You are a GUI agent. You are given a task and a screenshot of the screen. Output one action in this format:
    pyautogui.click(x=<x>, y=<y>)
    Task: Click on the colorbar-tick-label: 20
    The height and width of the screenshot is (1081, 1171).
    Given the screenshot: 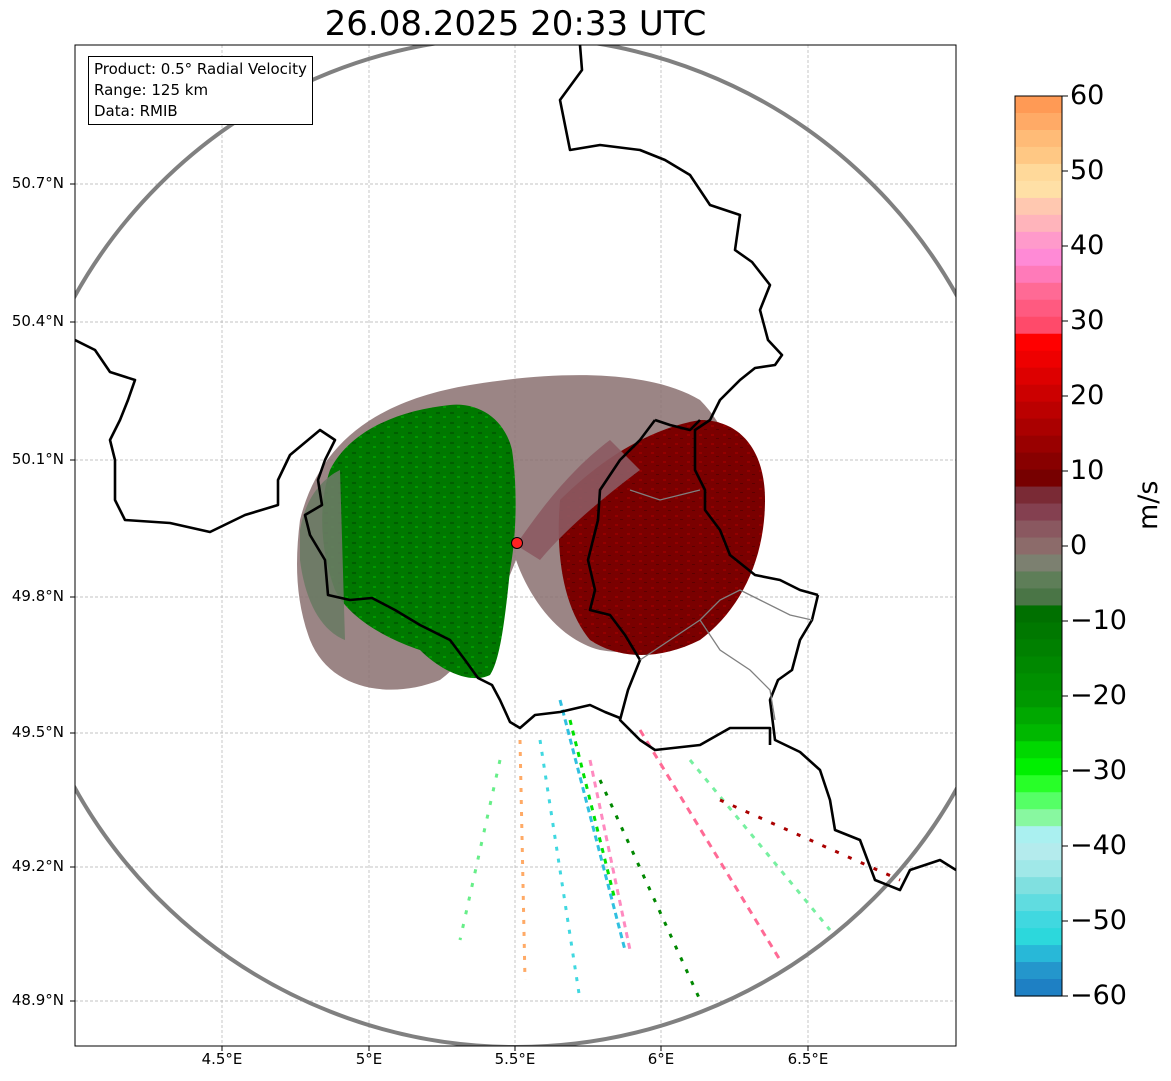 What is the action you would take?
    pyautogui.click(x=1087, y=395)
    